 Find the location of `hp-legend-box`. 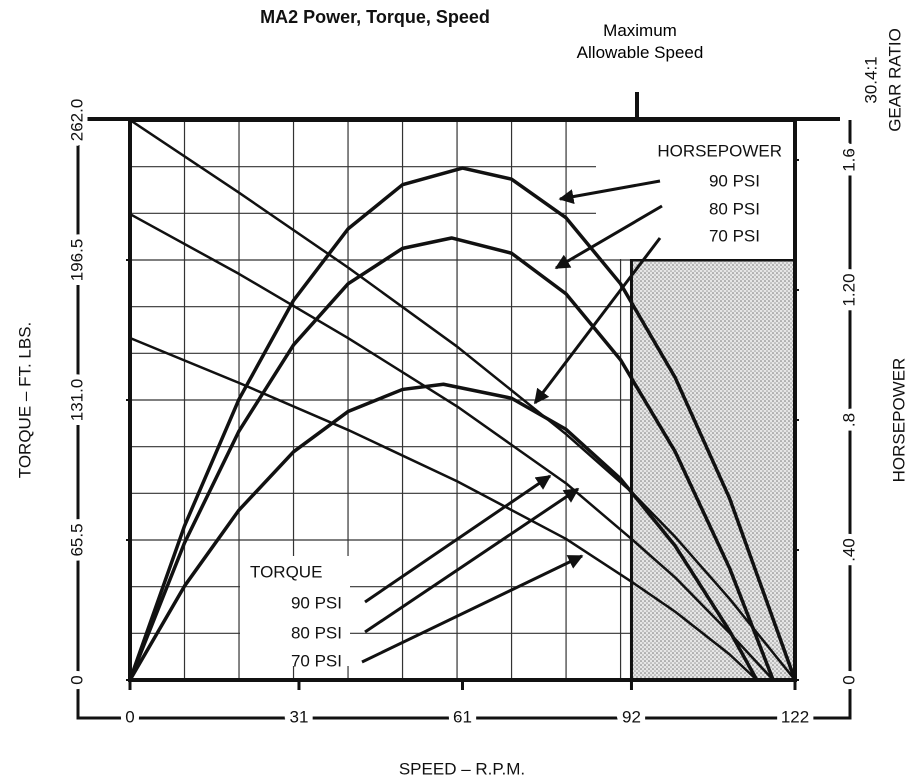

hp-legend-box is located at coordinates (694, 190).